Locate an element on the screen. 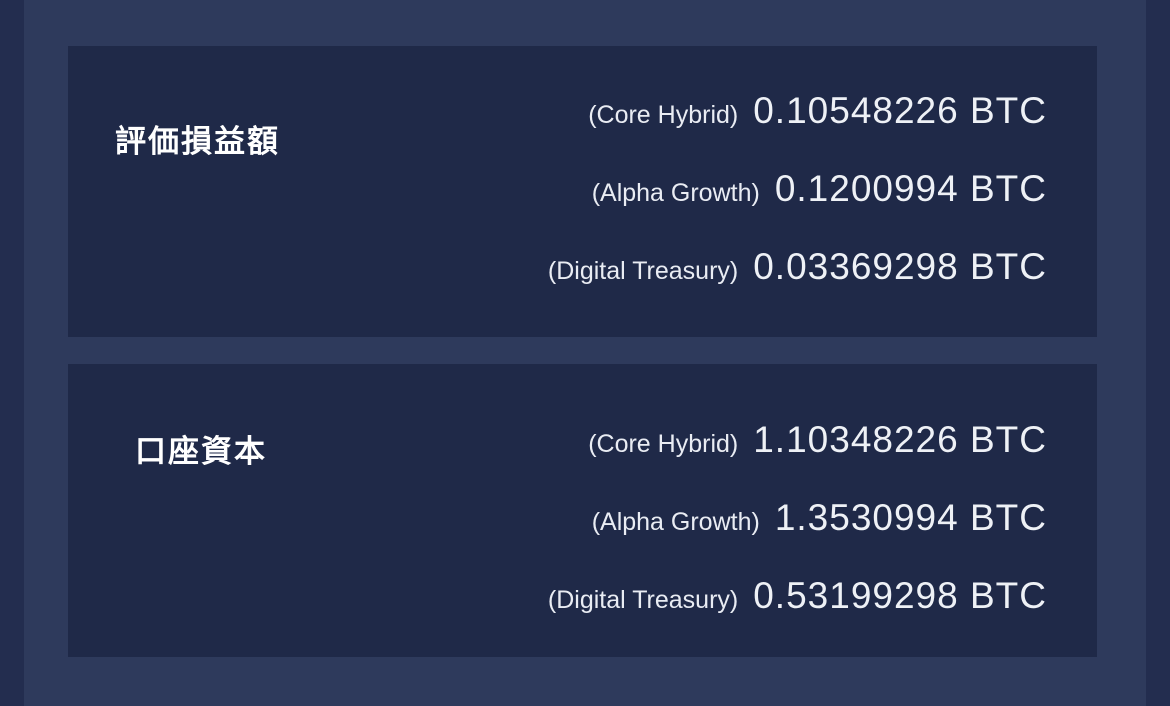 This screenshot has height=706, width=1170. table-row: (Core Hybrid) 0.10548226 BTC is located at coordinates (797, 111).